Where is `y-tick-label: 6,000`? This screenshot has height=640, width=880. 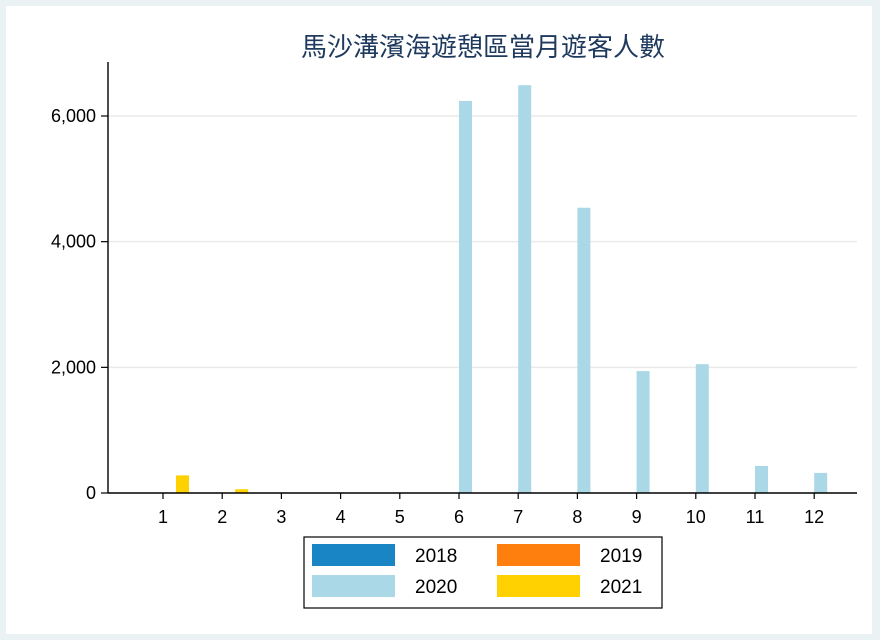
y-tick-label: 6,000 is located at coordinates (73, 116).